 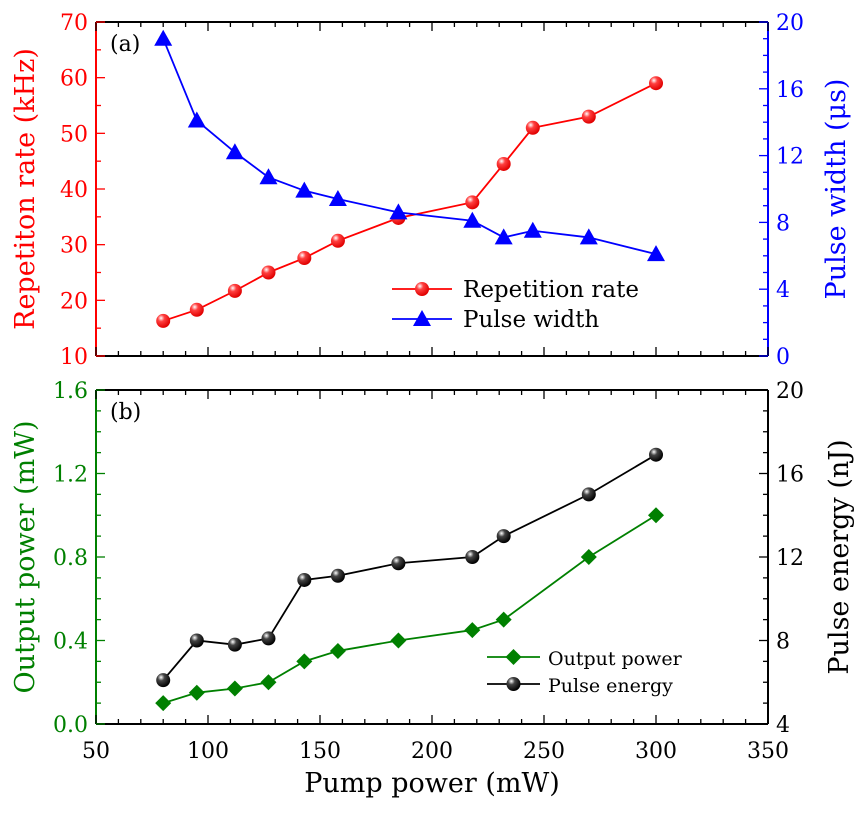 What do you see at coordinates (432, 783) in the screenshot?
I see `x-axis-label: Pump power (mW)` at bounding box center [432, 783].